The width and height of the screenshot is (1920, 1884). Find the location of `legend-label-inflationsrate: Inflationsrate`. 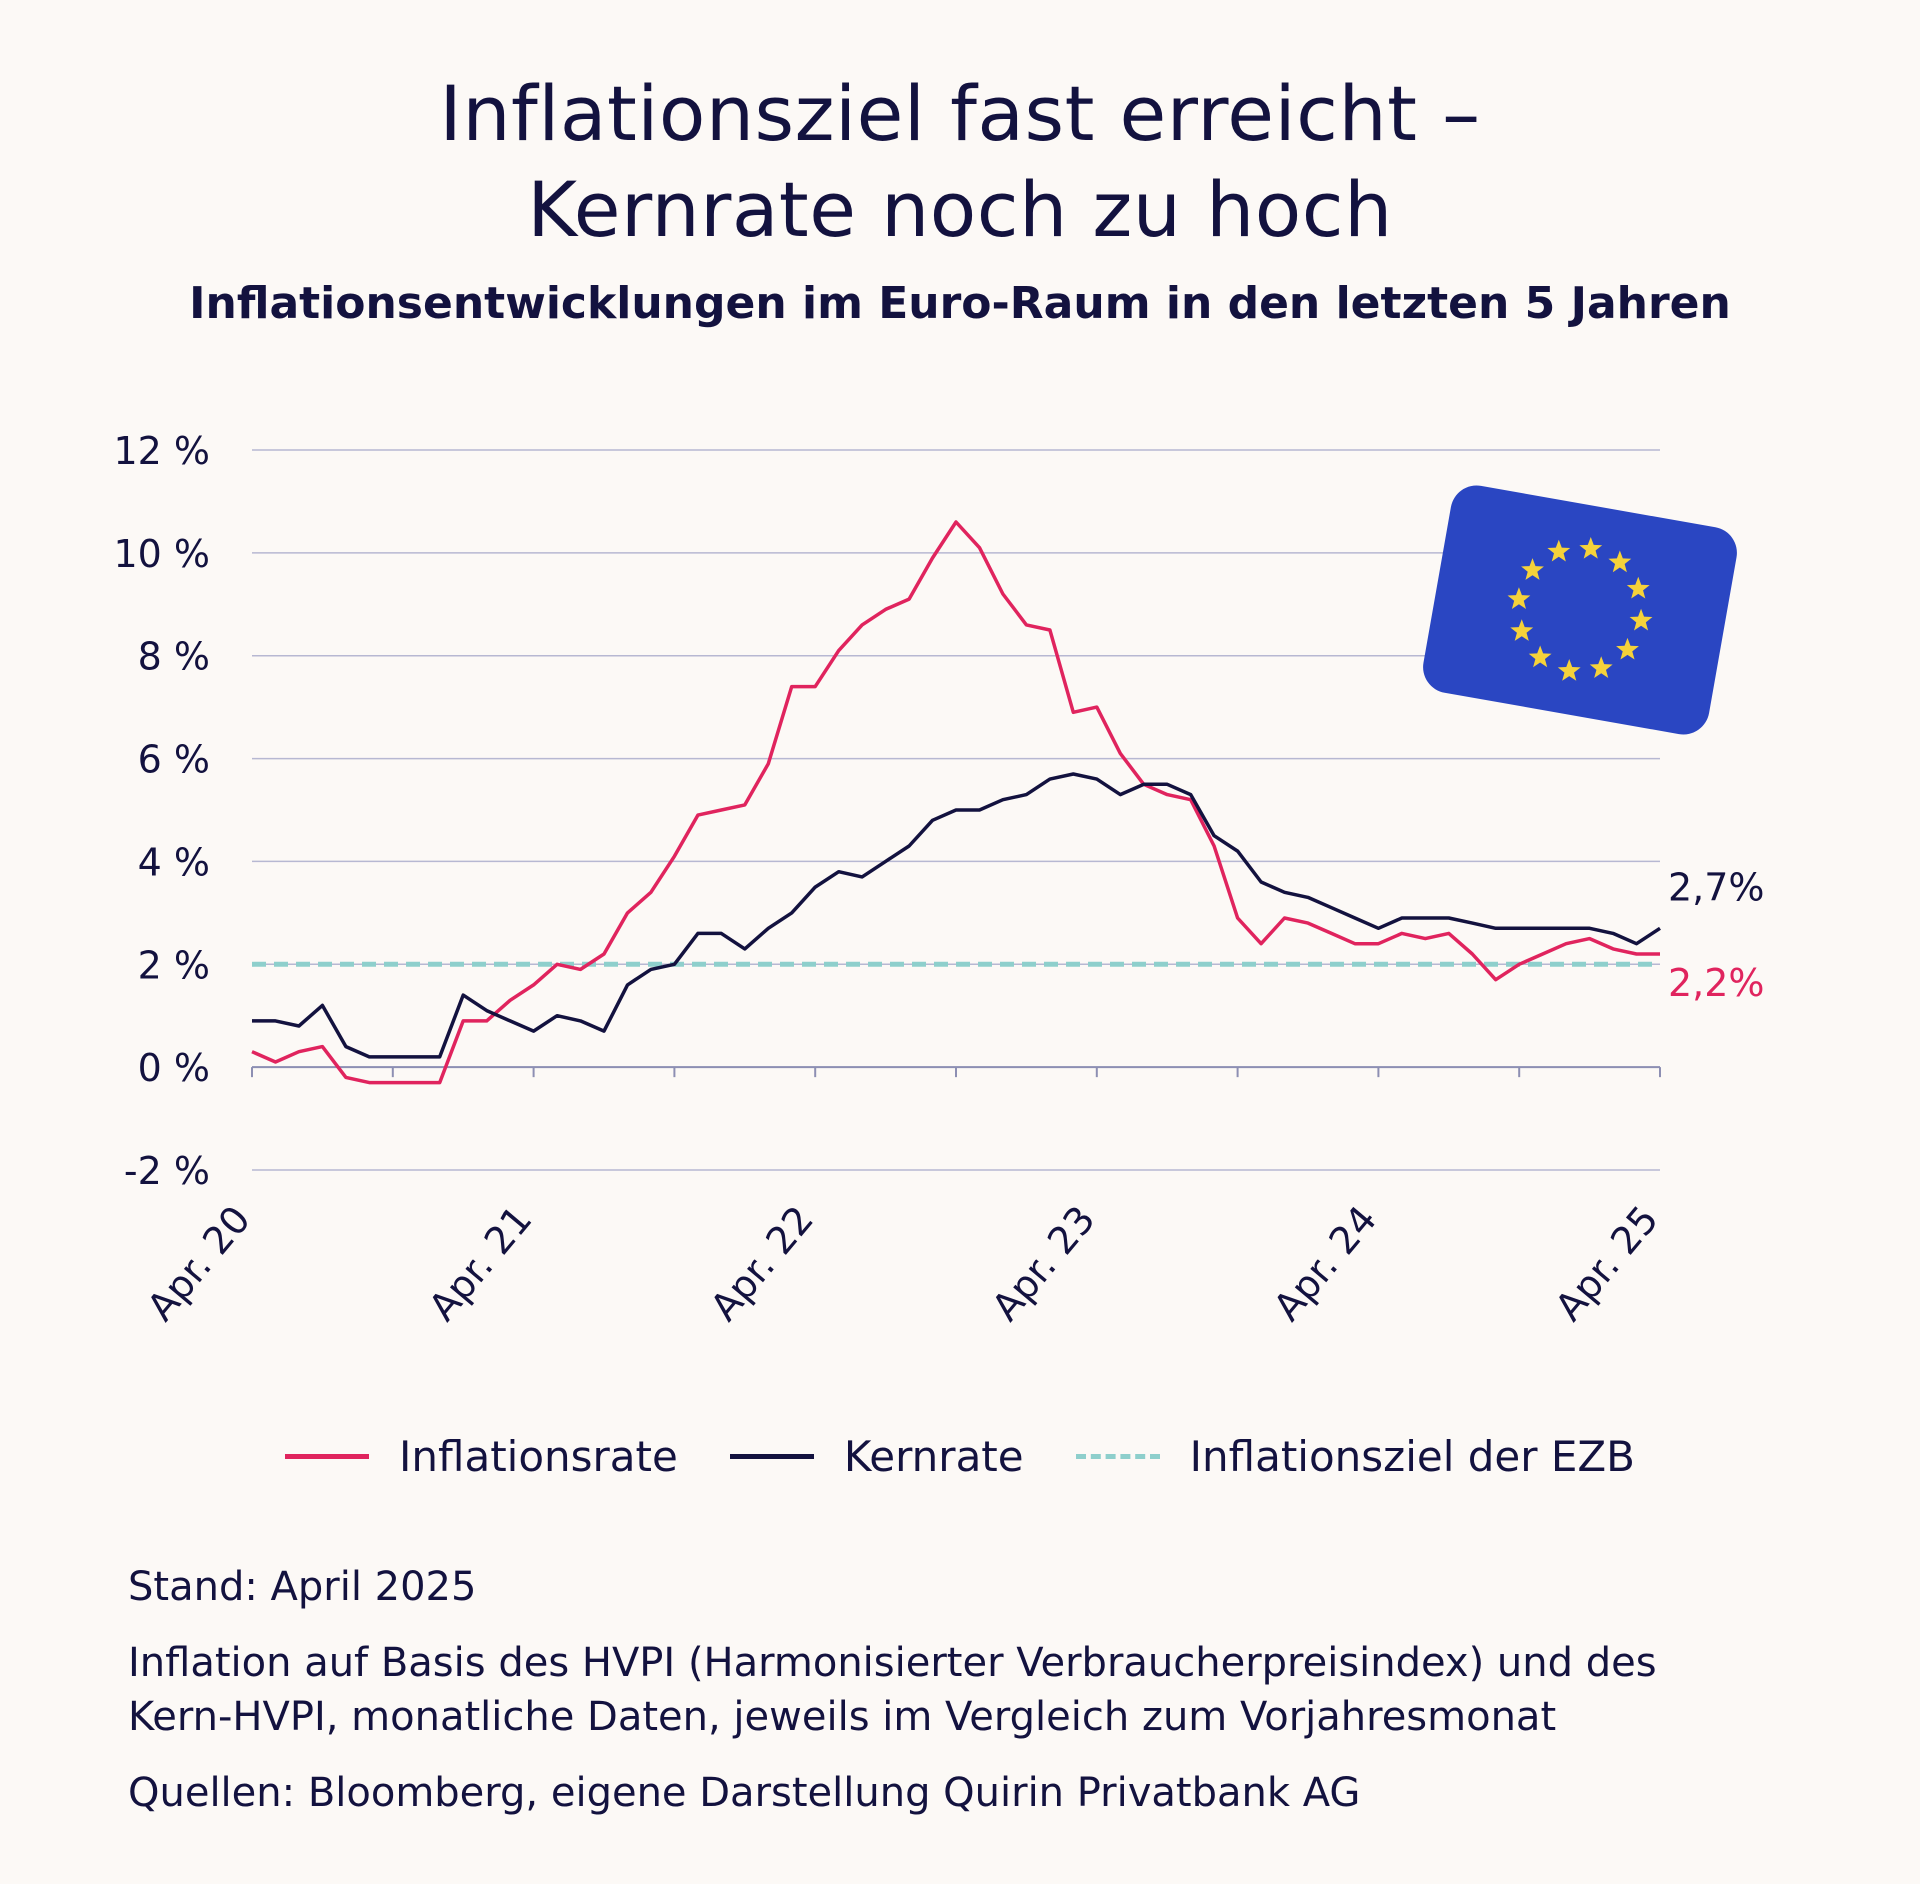

legend-label-inflationsrate: Inflationsrate is located at coordinates (538, 1456).